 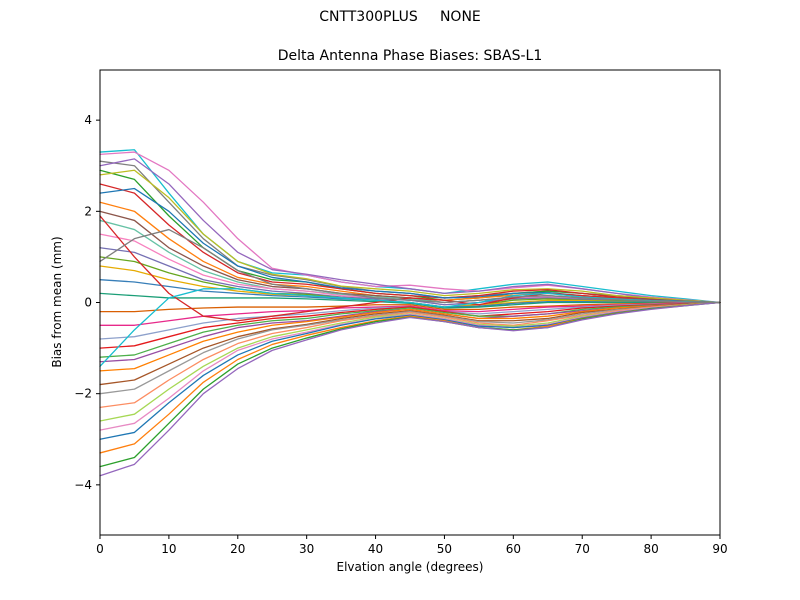 I want to click on axes-title: Delta Antenna Phase Biases: SBAS-L1, so click(x=410, y=56).